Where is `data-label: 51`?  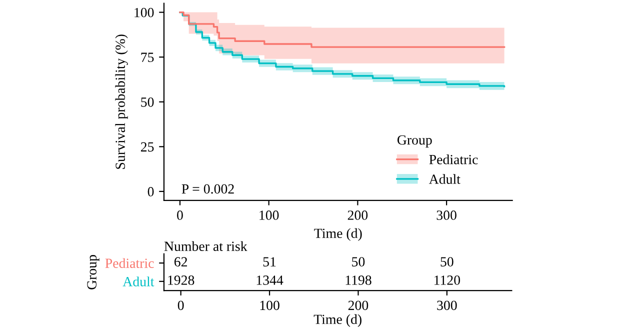 data-label: 51 is located at coordinates (269, 261).